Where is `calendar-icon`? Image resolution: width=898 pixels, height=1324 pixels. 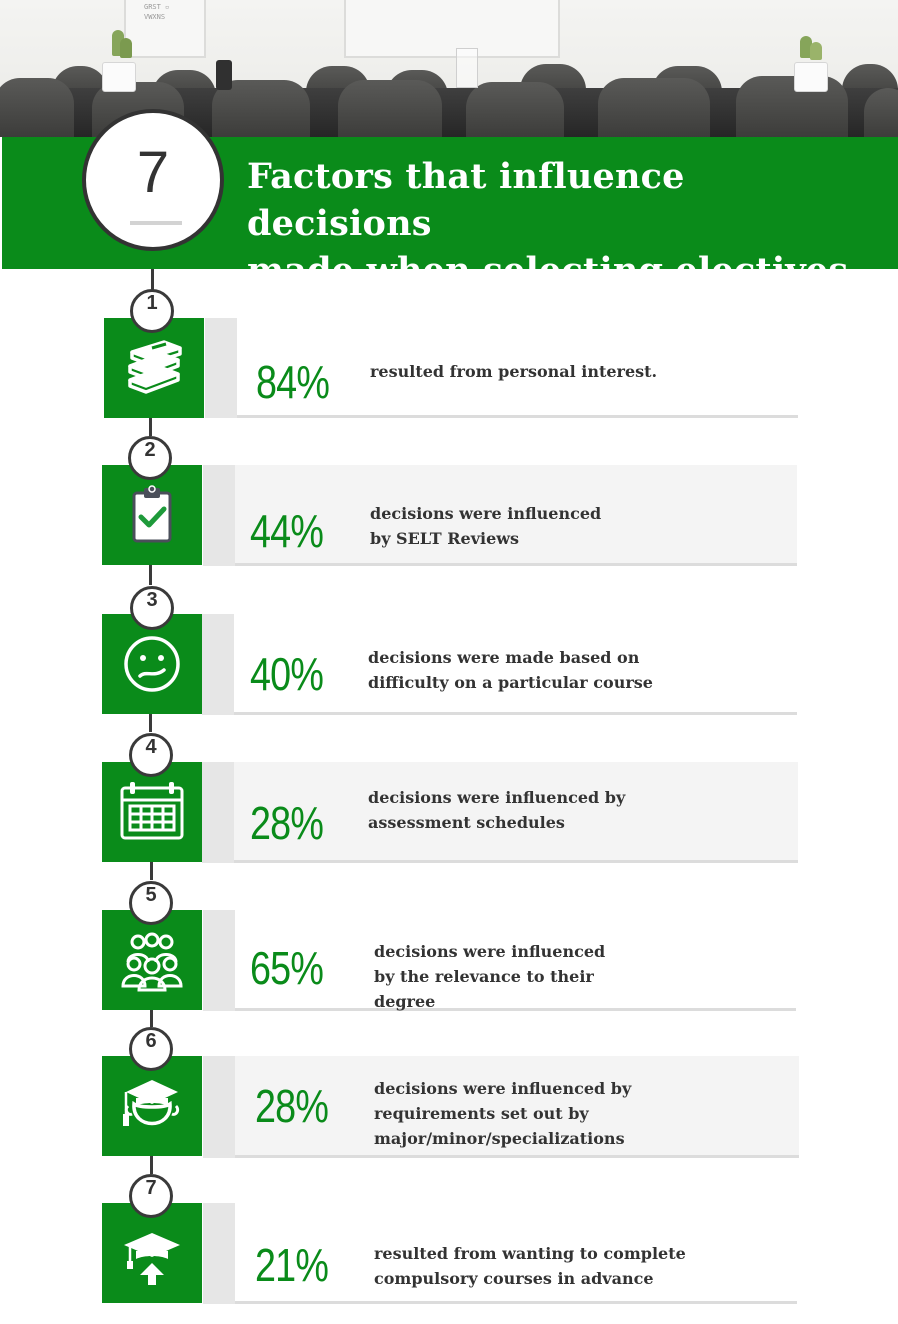 calendar-icon is located at coordinates (152, 811).